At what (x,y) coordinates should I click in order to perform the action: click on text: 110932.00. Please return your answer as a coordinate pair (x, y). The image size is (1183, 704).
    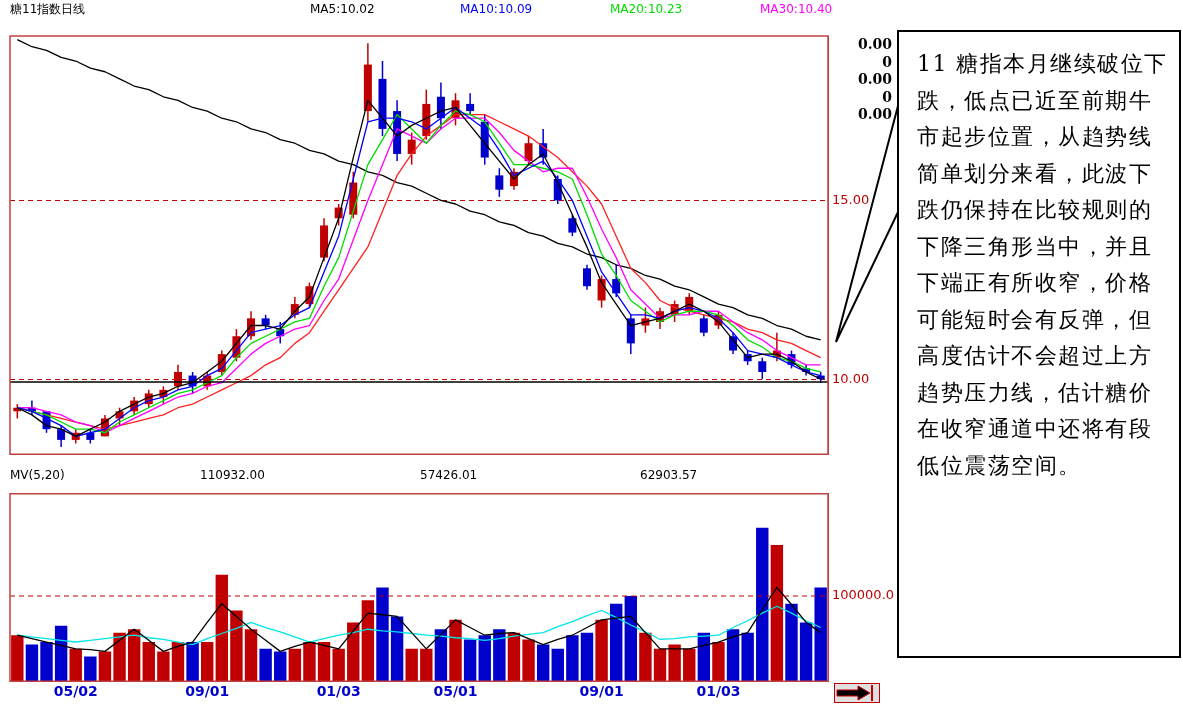
    Looking at the image, I should click on (233, 475).